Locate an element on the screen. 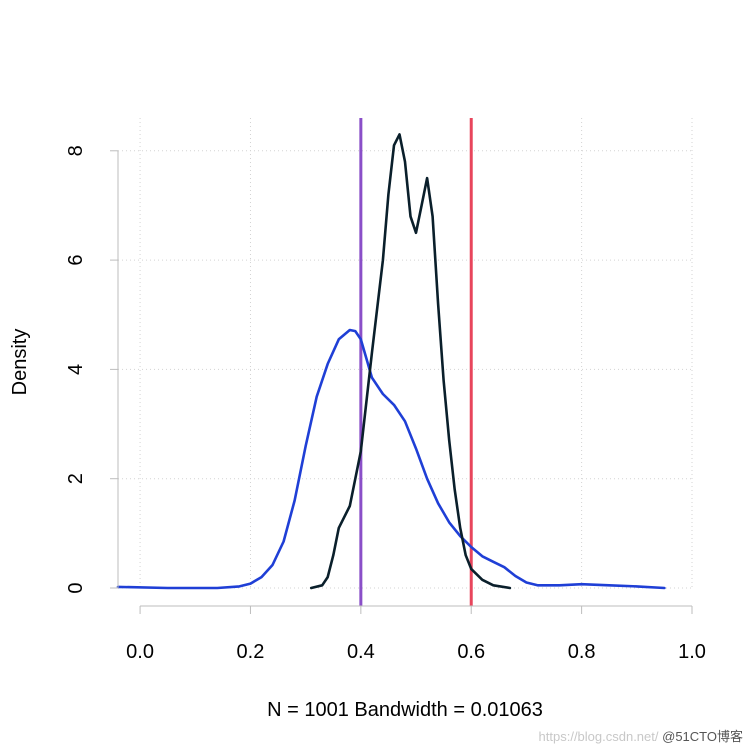 The width and height of the screenshot is (753, 753). watermark-brand: @51CTO博客 is located at coordinates (702, 736).